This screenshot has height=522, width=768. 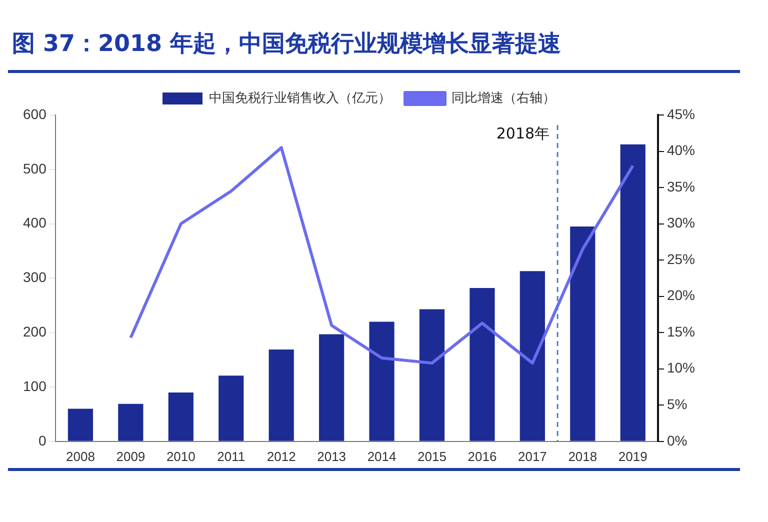 What do you see at coordinates (300, 98) in the screenshot?
I see `legend-label: 中国免税行业销售收入（亿元）` at bounding box center [300, 98].